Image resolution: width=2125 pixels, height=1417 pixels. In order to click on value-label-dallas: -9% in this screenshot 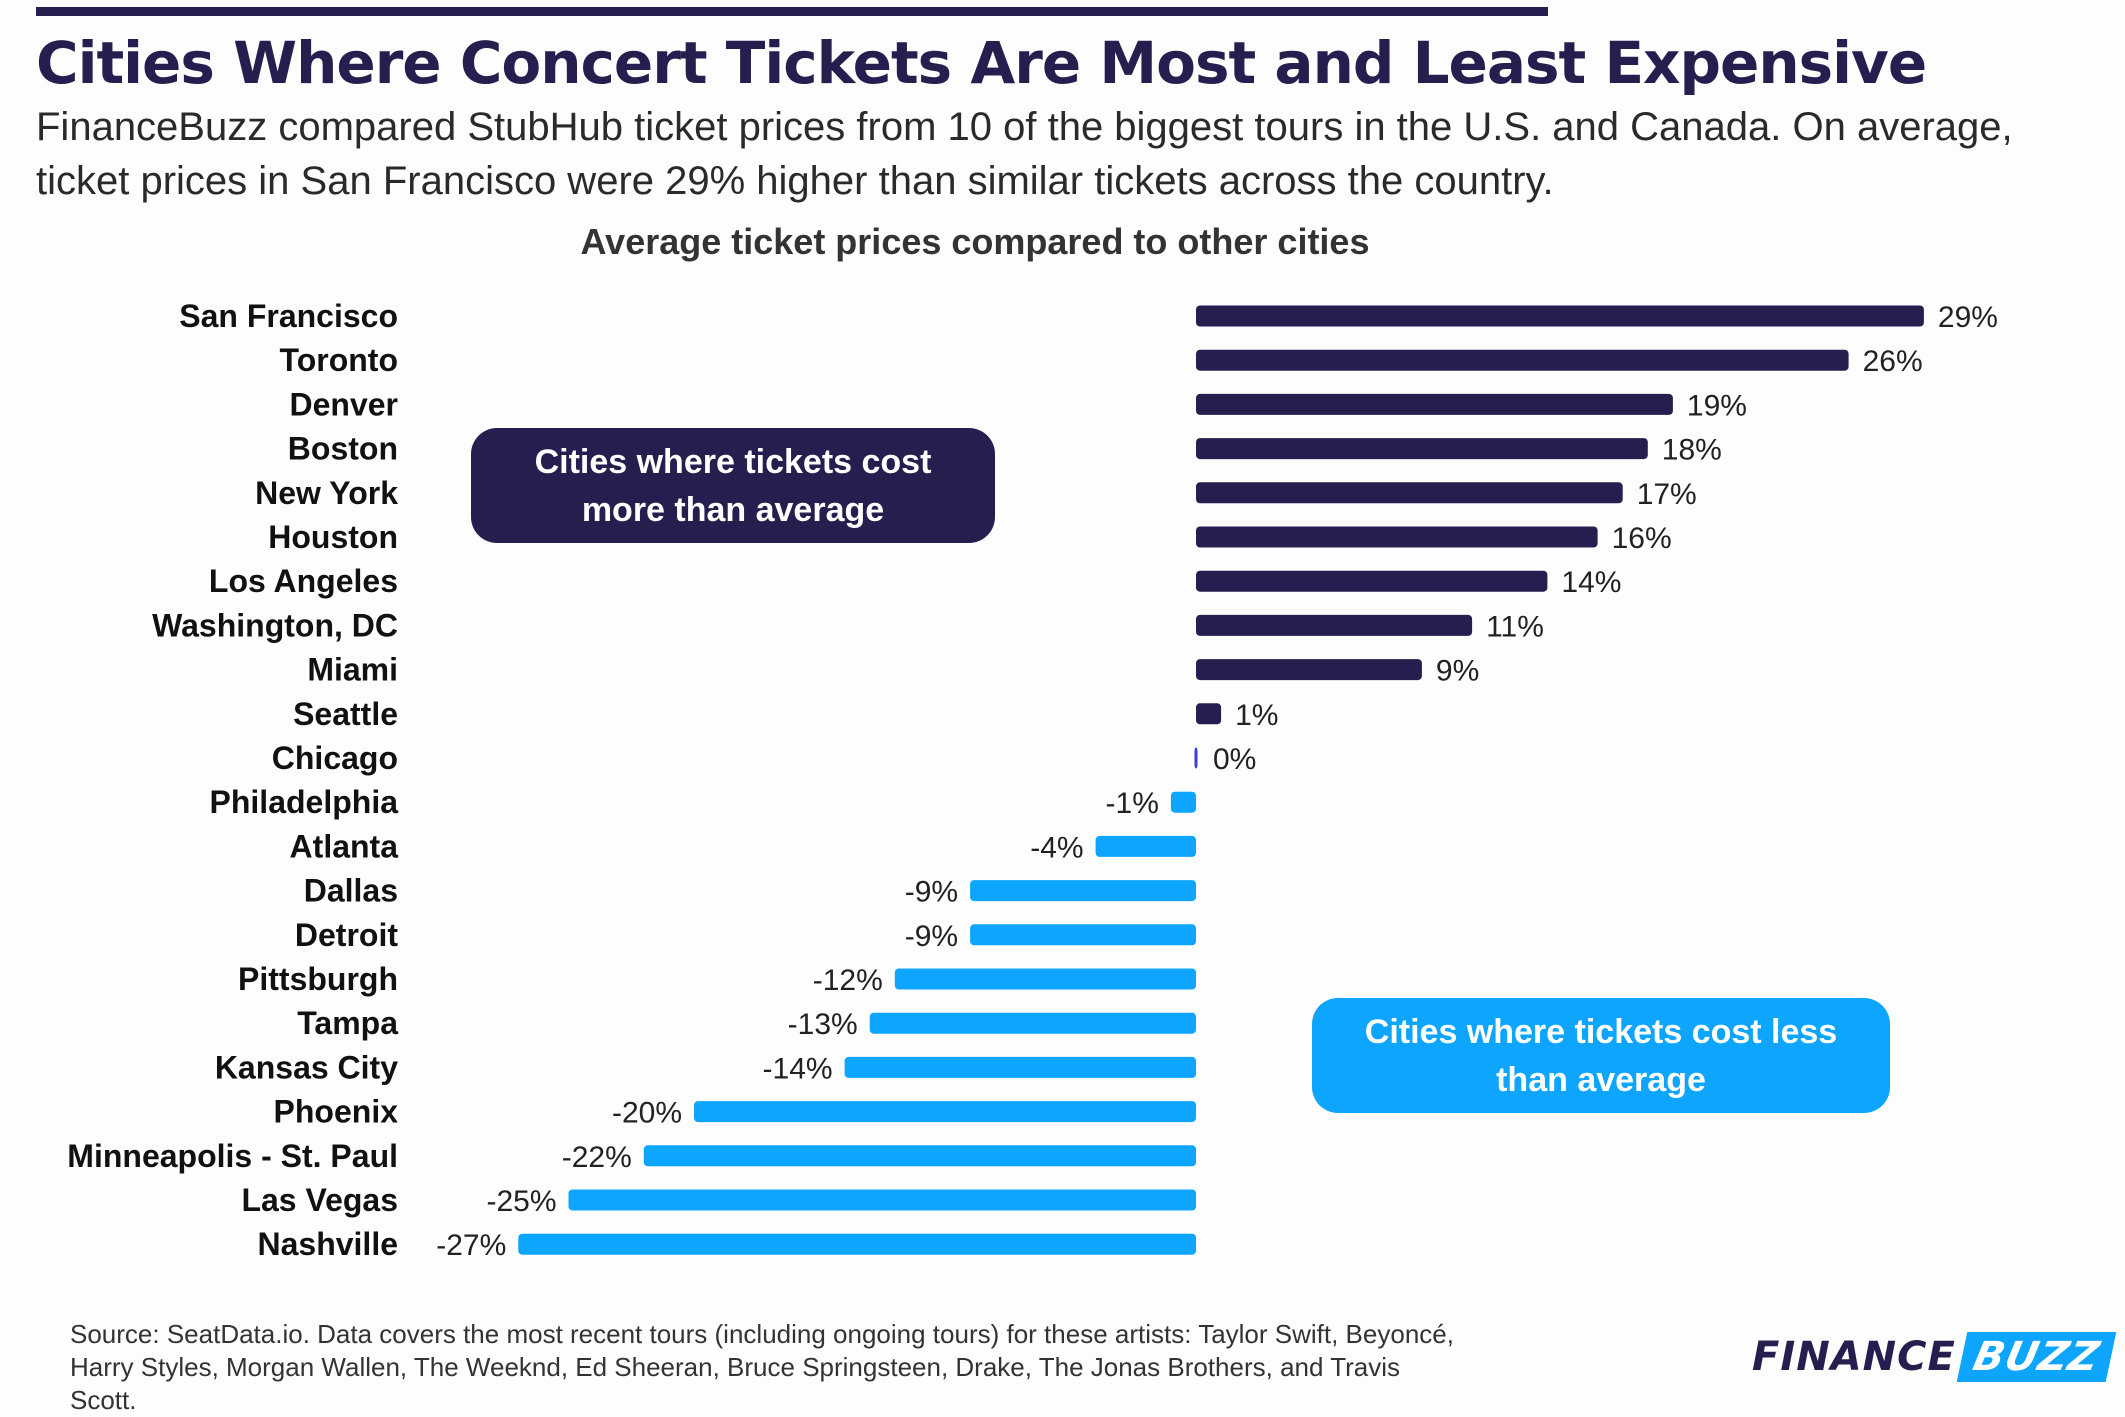, I will do `click(931, 892)`.